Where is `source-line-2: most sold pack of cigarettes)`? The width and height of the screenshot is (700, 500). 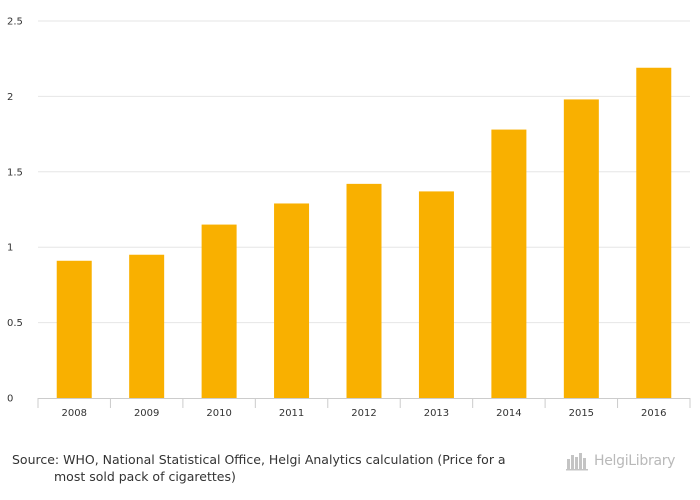
source-line-2: most sold pack of cigarettes) is located at coordinates (145, 476).